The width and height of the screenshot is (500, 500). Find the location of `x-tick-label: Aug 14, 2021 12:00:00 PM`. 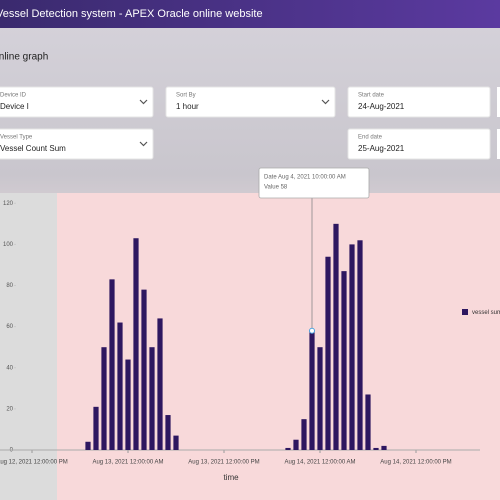

x-tick-label: Aug 14, 2021 12:00:00 PM is located at coordinates (415, 463).